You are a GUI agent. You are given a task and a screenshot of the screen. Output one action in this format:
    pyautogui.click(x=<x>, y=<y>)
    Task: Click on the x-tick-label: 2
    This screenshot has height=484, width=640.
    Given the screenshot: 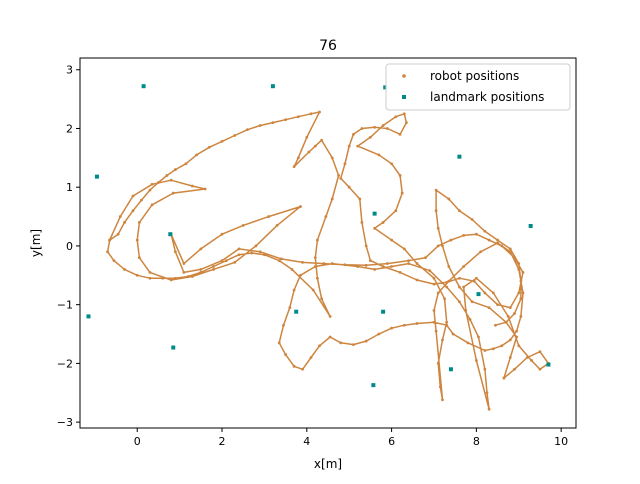 What is the action you would take?
    pyautogui.click(x=222, y=441)
    